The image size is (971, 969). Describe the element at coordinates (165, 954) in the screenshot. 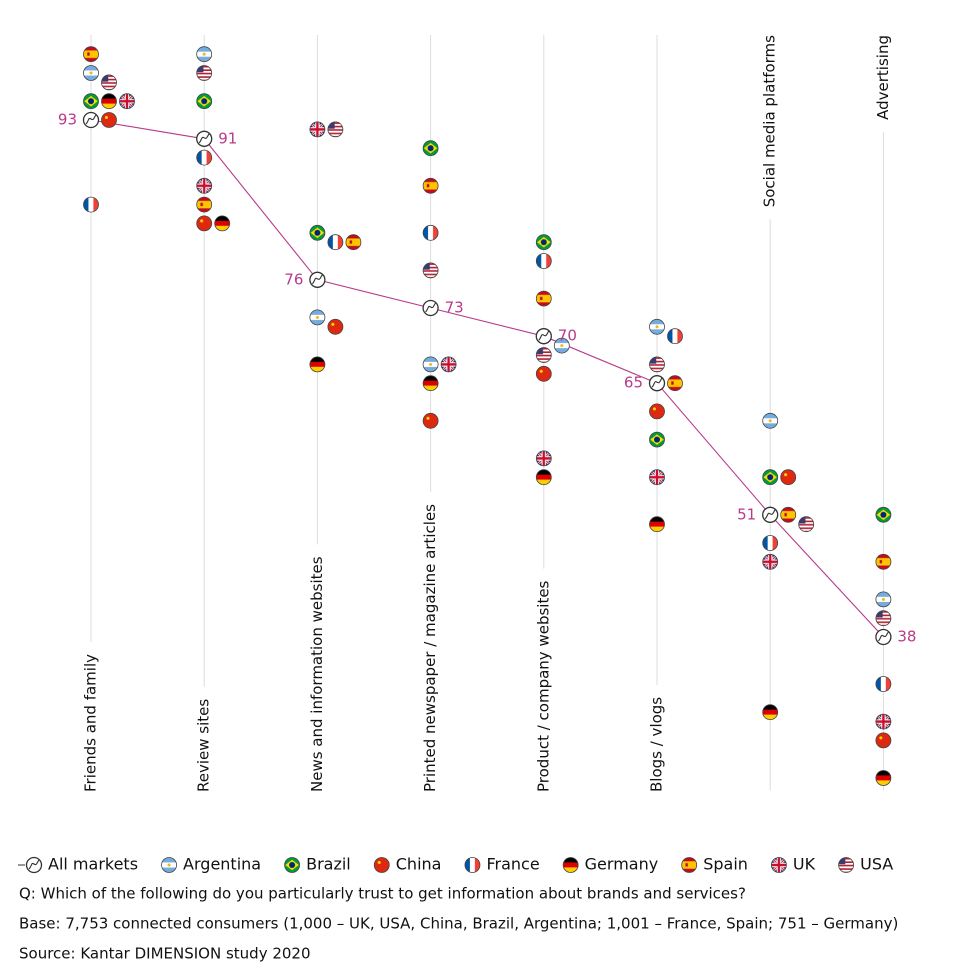

I see `footnote: Source: Kantar DIMENSION study 2020` at that location.